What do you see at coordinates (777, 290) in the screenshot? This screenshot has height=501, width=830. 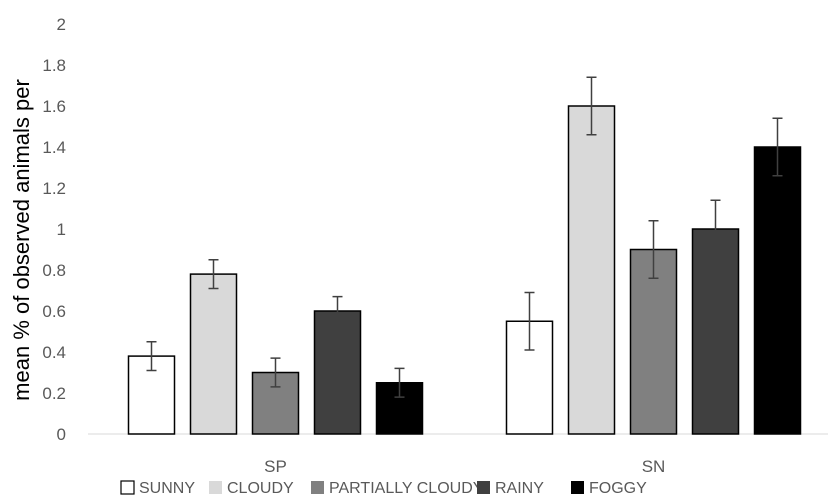 I see `bar-sn-foggy` at bounding box center [777, 290].